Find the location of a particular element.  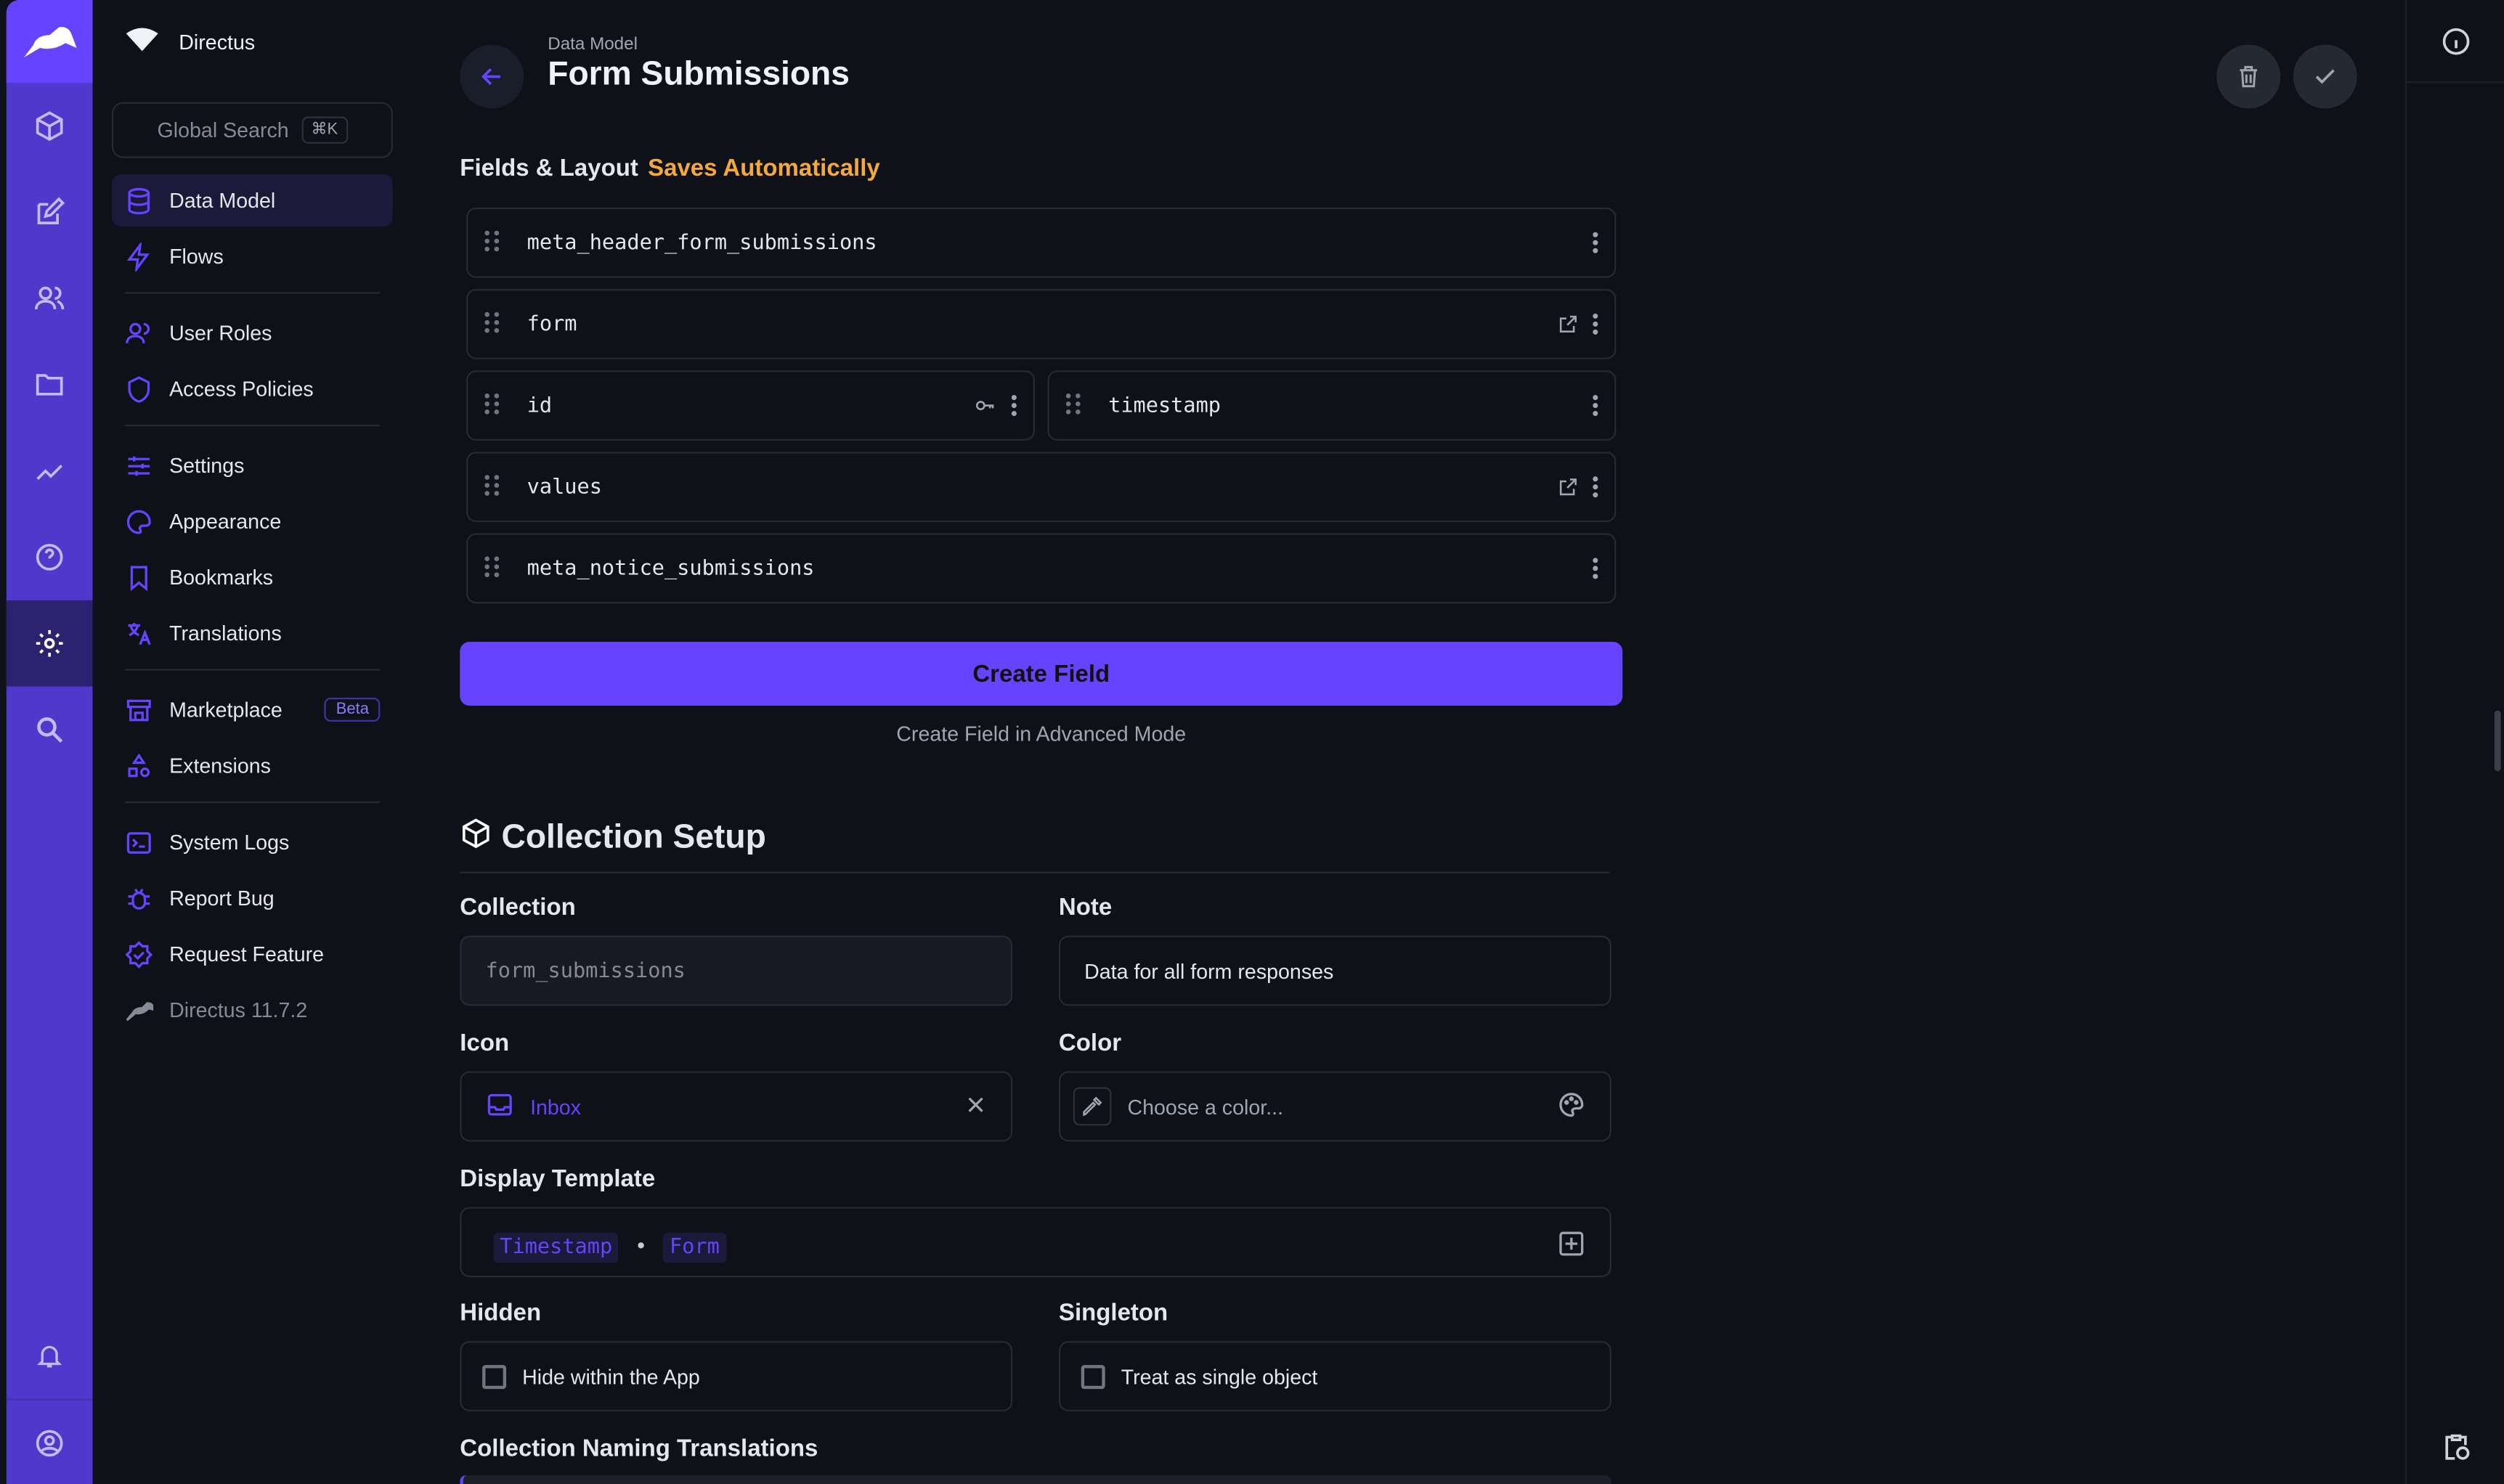

scrollbar is located at coordinates (2497, 741).